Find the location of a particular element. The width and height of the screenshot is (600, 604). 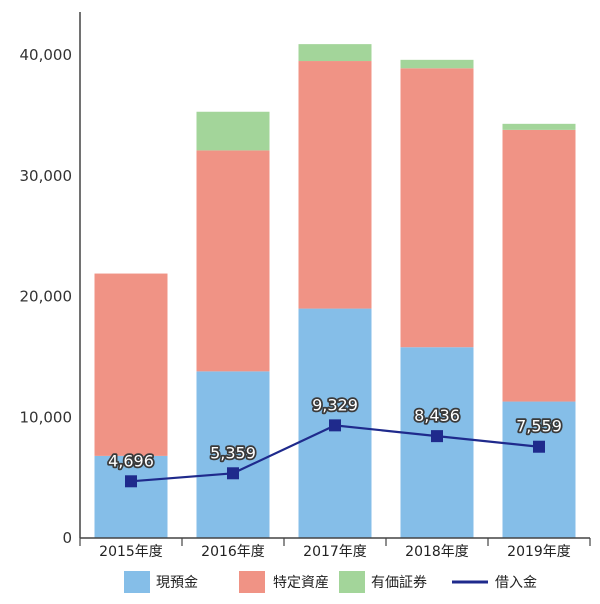

data-label: 5,359 is located at coordinates (233, 452).